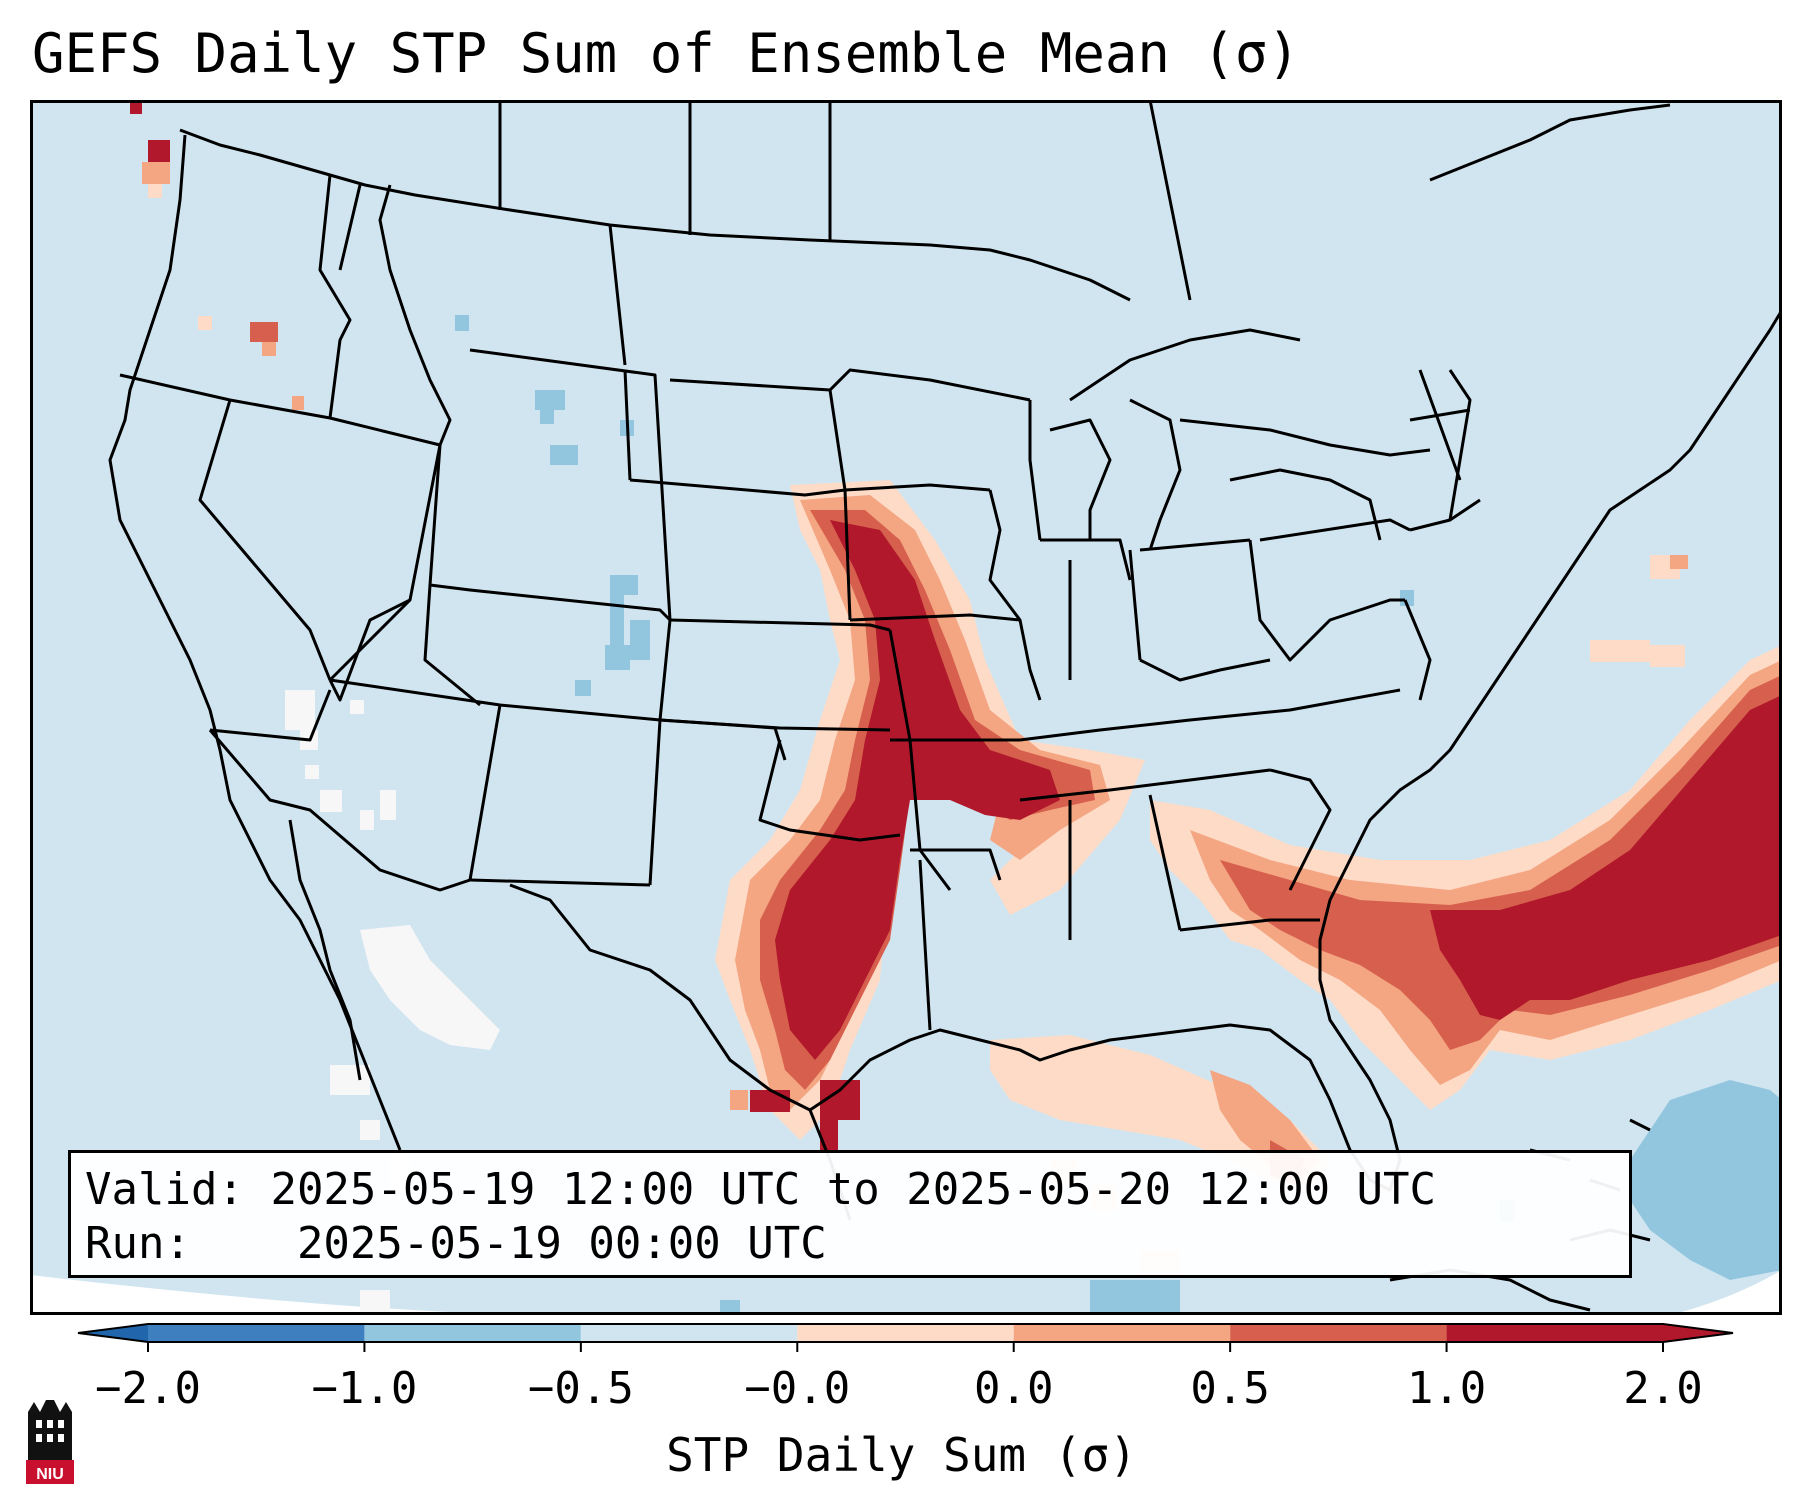  I want to click on colorbar-tick-label: −0.5, so click(581, 1388).